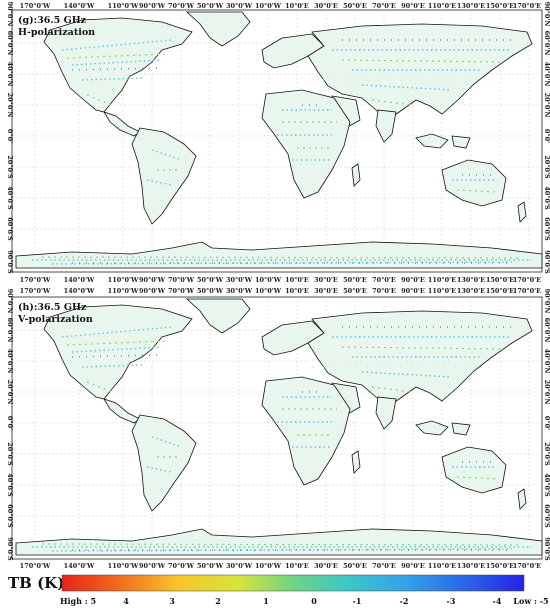 This screenshot has height=610, width=550. I want to click on colorbar-label: -2, so click(404, 601).